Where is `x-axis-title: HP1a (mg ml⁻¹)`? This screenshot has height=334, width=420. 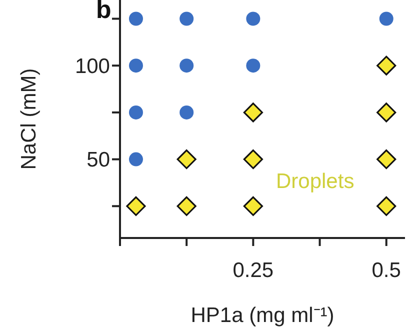
x-axis-title: HP1a (mg ml⁻¹) is located at coordinates (262, 315).